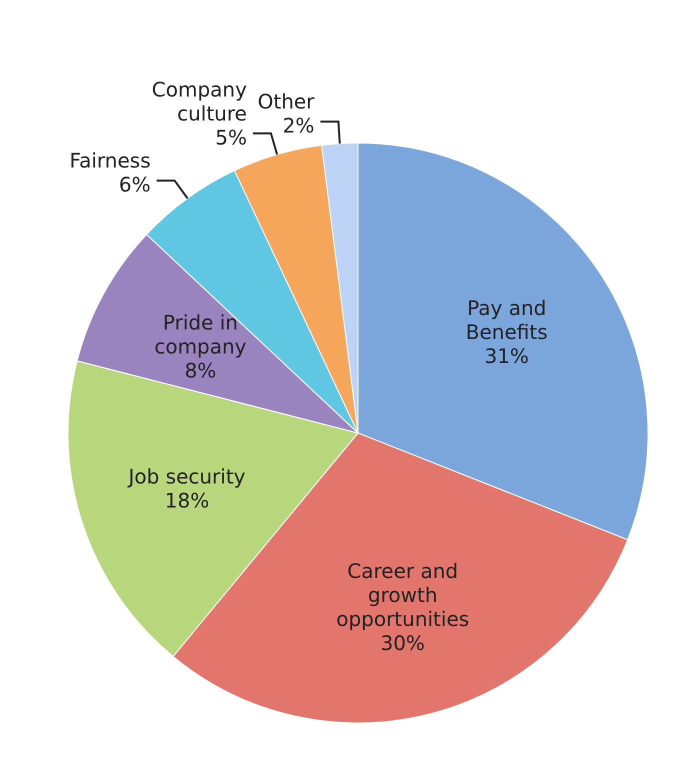 The image size is (699, 768). What do you see at coordinates (187, 500) in the screenshot?
I see `data-label: 18%` at bounding box center [187, 500].